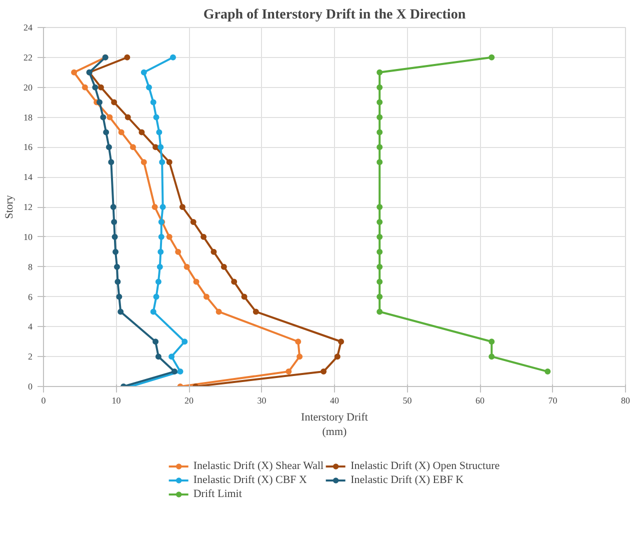  Describe the element at coordinates (425, 466) in the screenshot. I see `legend-label: Inelastic Drift (X) Open Structure` at that location.